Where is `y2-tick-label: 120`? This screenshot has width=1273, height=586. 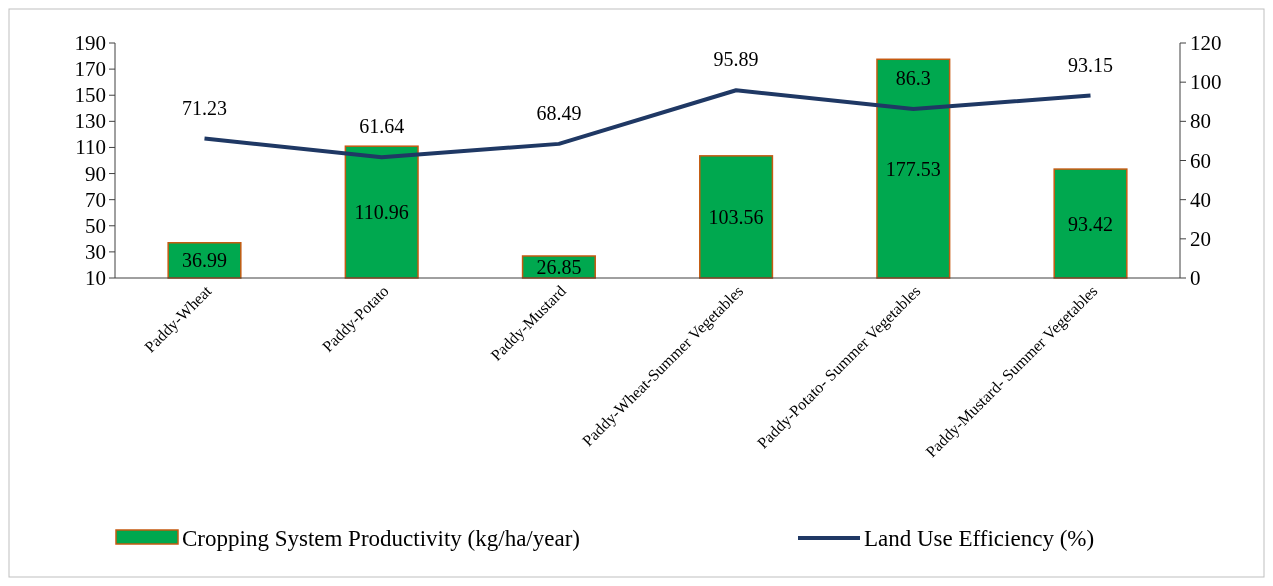 y2-tick-label: 120 is located at coordinates (1206, 43).